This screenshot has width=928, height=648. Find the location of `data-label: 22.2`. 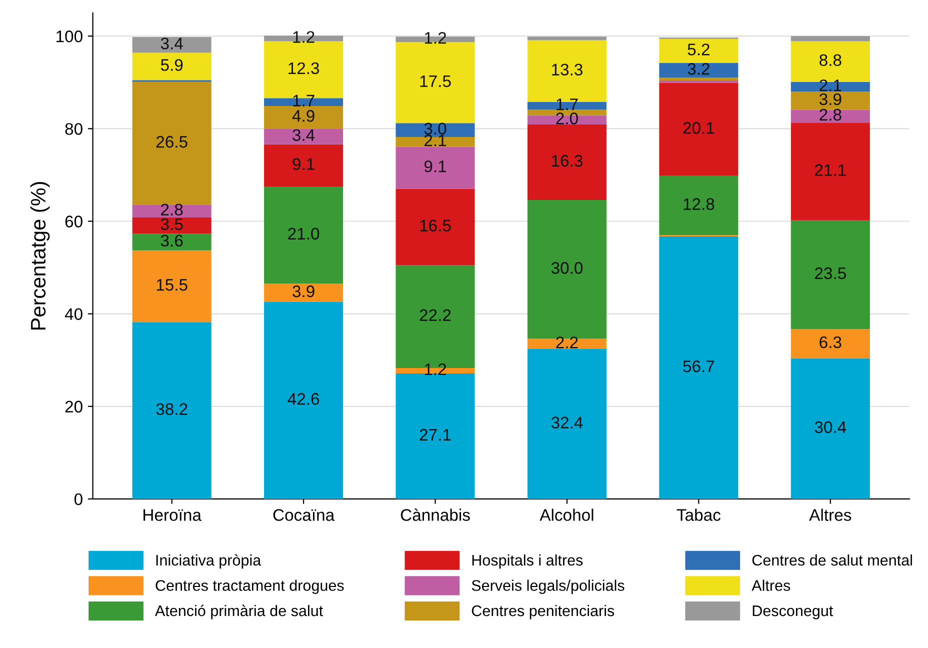

data-label: 22.2 is located at coordinates (435, 315).